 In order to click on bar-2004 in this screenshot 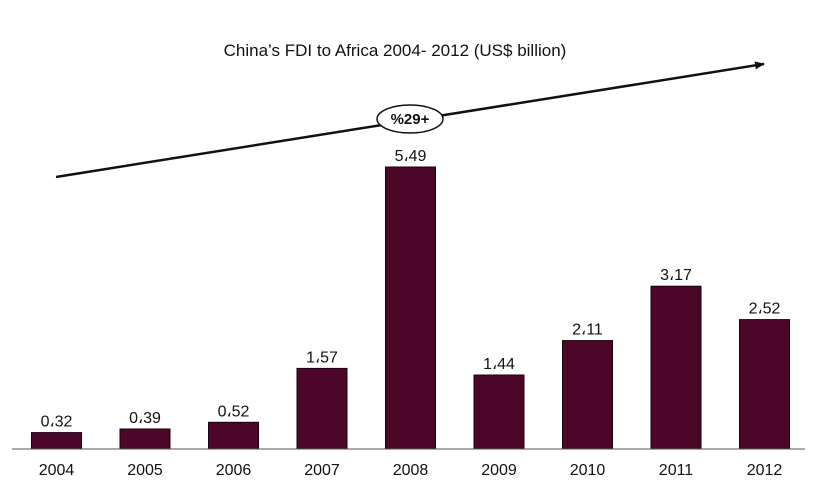, I will do `click(56, 441)`.